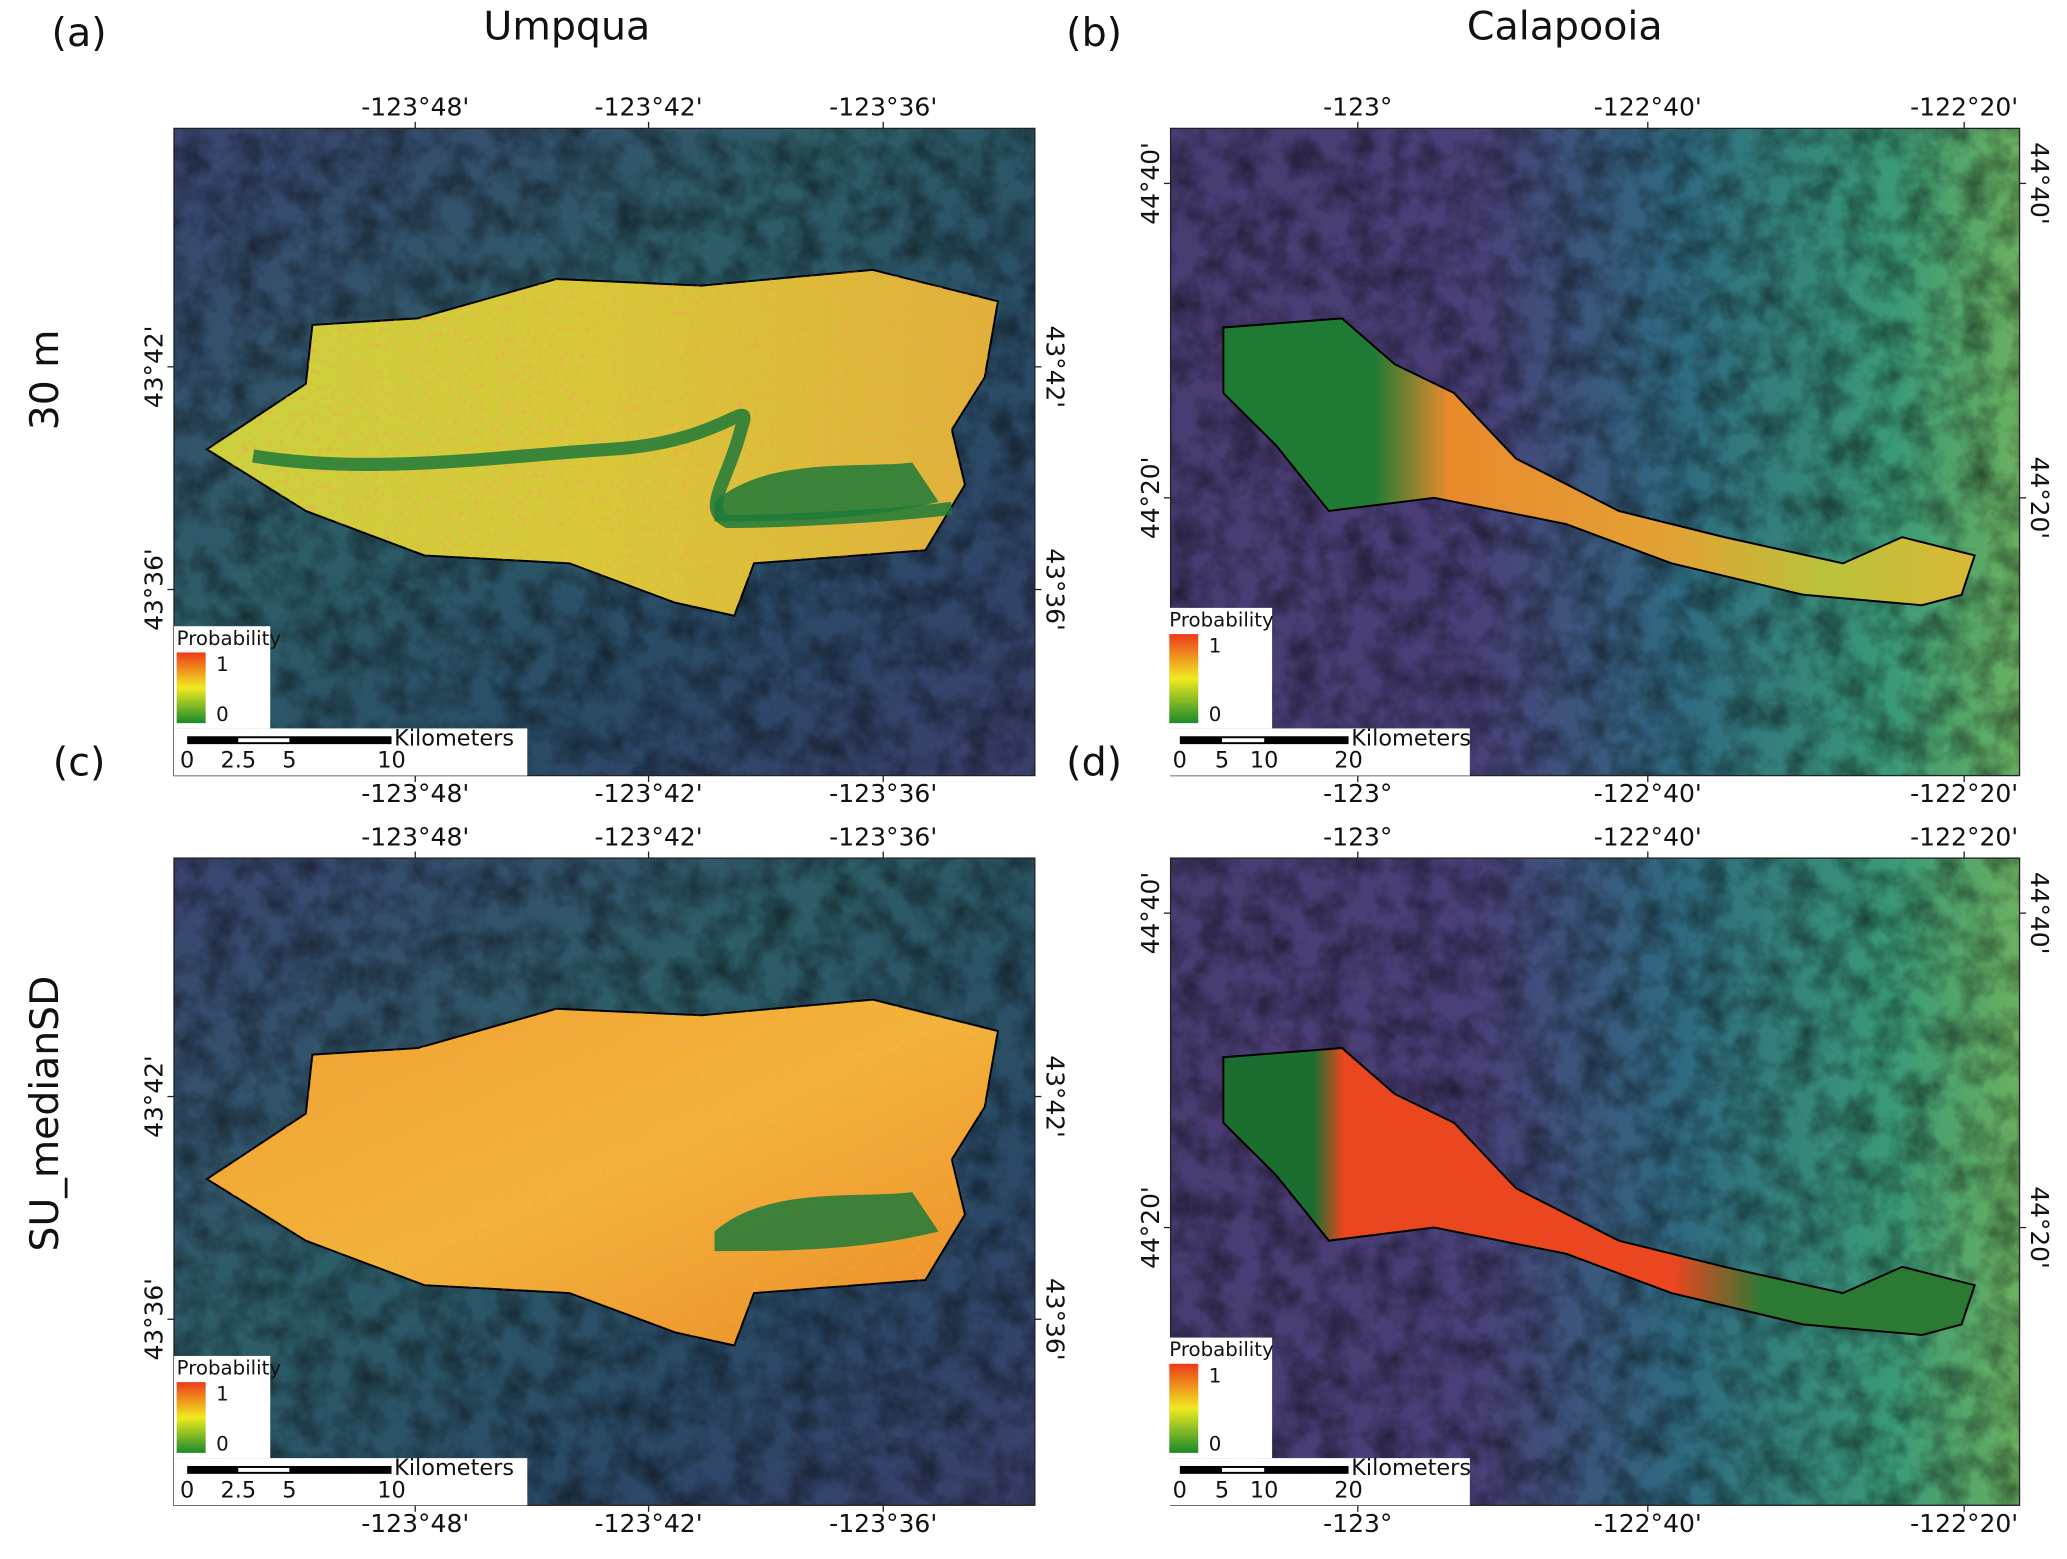  What do you see at coordinates (79, 763) in the screenshot?
I see `panel-label: (c)` at bounding box center [79, 763].